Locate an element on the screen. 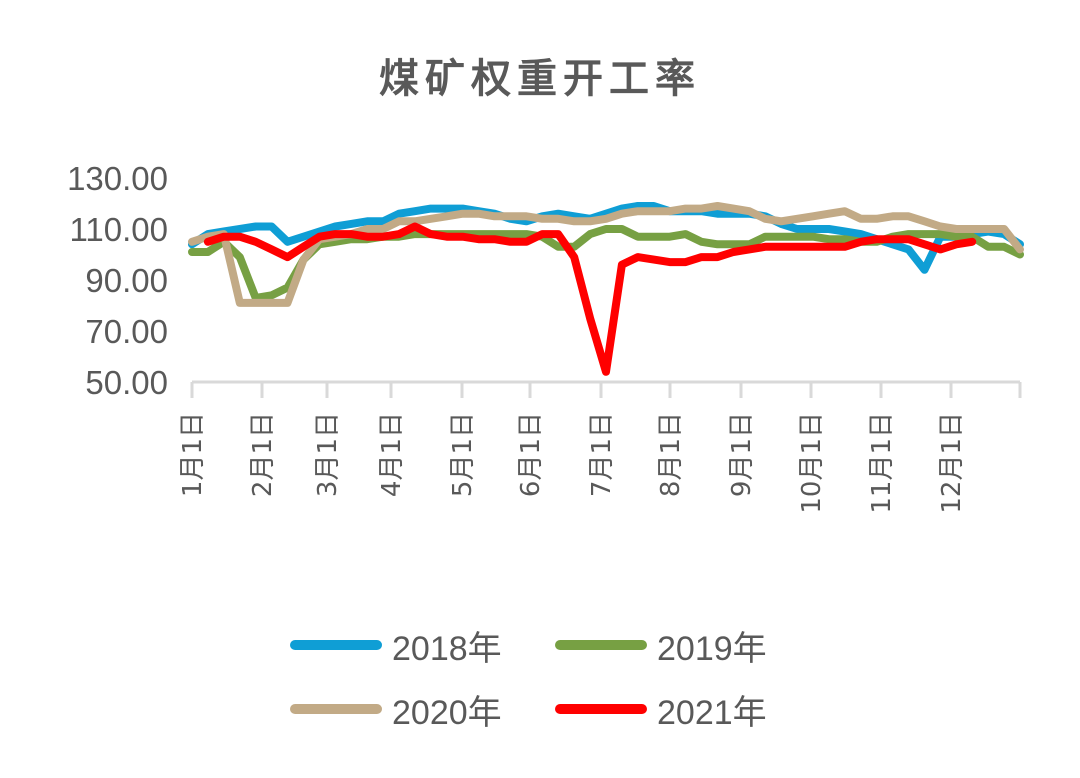  x-tick-label: 3月1日 is located at coordinates (328, 454).